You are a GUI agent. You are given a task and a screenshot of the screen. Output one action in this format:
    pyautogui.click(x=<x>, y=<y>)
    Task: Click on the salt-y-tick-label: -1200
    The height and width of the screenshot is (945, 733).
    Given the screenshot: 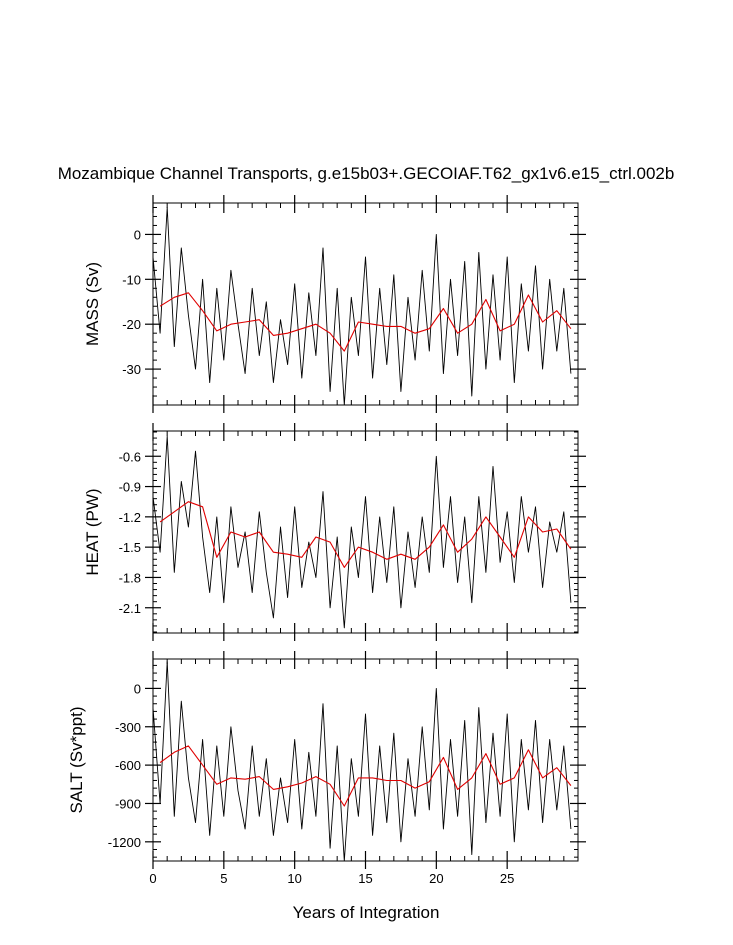 What is the action you would take?
    pyautogui.click(x=124, y=842)
    